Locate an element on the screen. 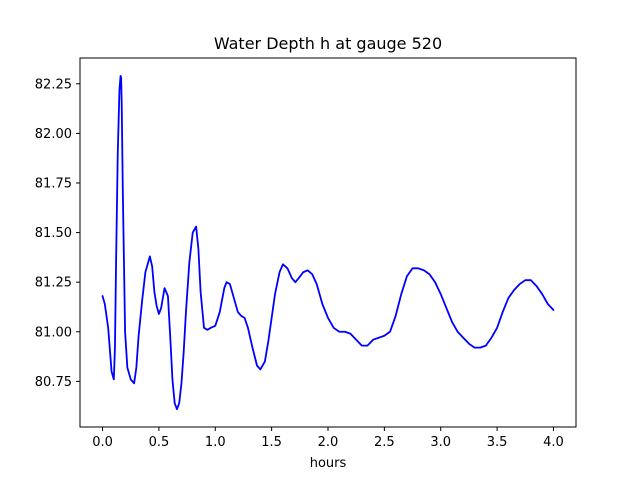 The width and height of the screenshot is (640, 480). x-tick-label: 3.5 is located at coordinates (497, 442).